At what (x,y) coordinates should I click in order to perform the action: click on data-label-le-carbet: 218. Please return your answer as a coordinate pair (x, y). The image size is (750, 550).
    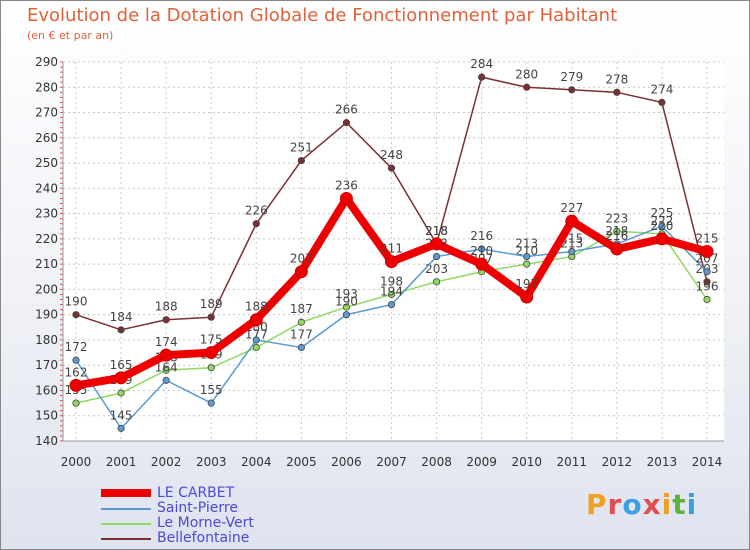
    Looking at the image, I should click on (436, 231).